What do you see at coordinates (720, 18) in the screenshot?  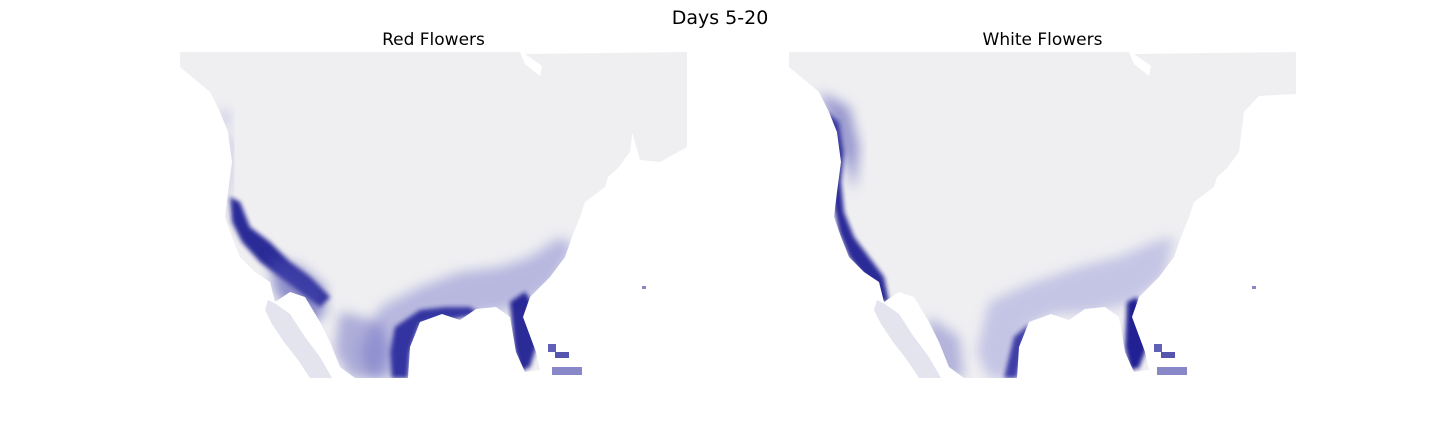 I see `figure-title: Days 5-20` at bounding box center [720, 18].